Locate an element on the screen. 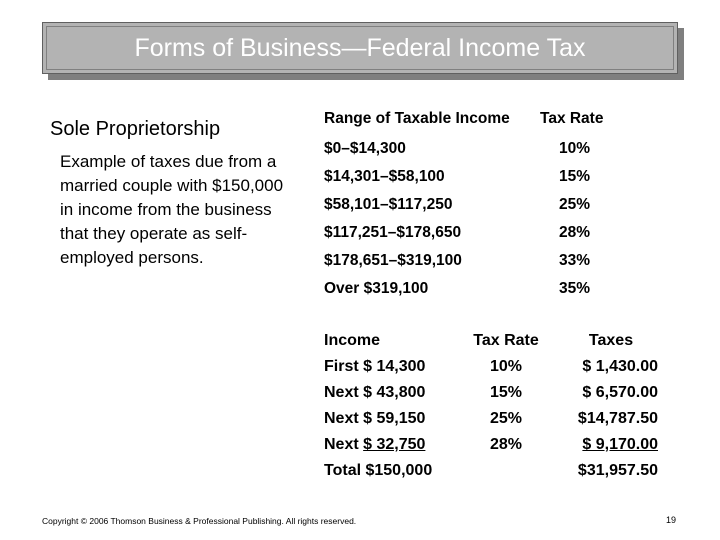 Image resolution: width=720 pixels, height=540 pixels. calc-rate: 15% is located at coordinates (506, 392).